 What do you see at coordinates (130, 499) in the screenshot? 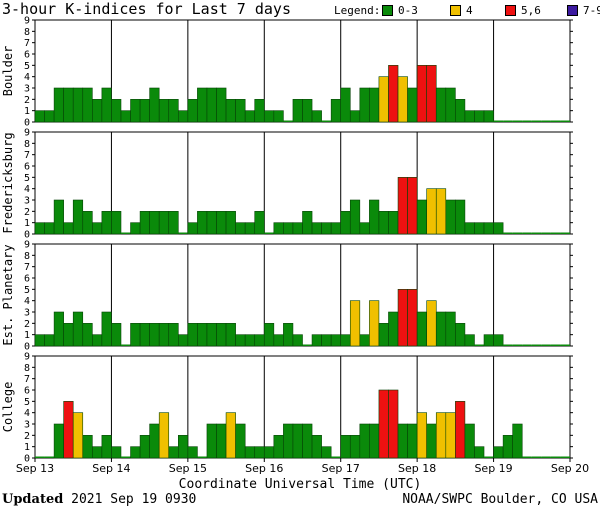
I see `updated-value: 2021 Sep 19 0930` at bounding box center [130, 499].